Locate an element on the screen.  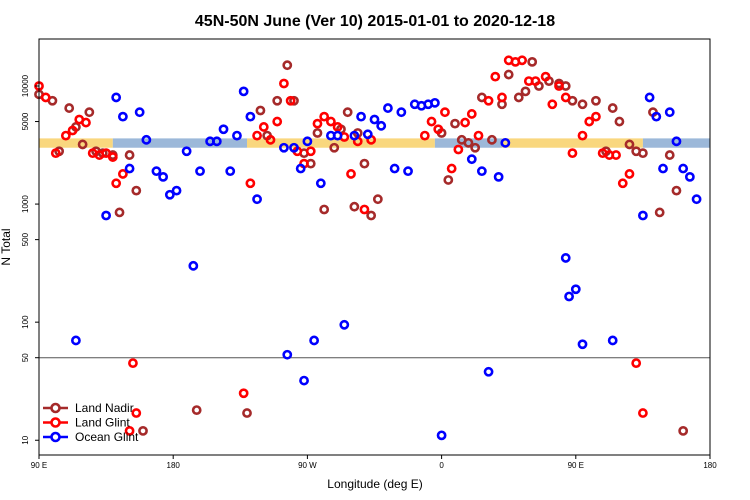
legend-entry: Ocean Glint is located at coordinates (91, 437).